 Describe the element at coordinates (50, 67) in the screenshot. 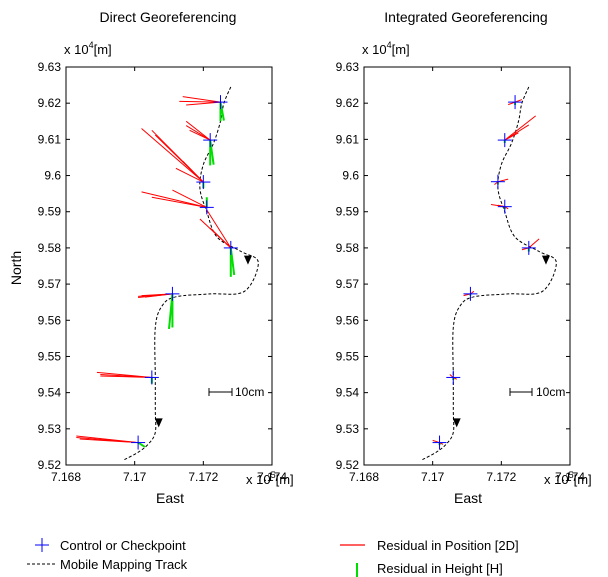

I see `y-tick-label: 9.63` at that location.